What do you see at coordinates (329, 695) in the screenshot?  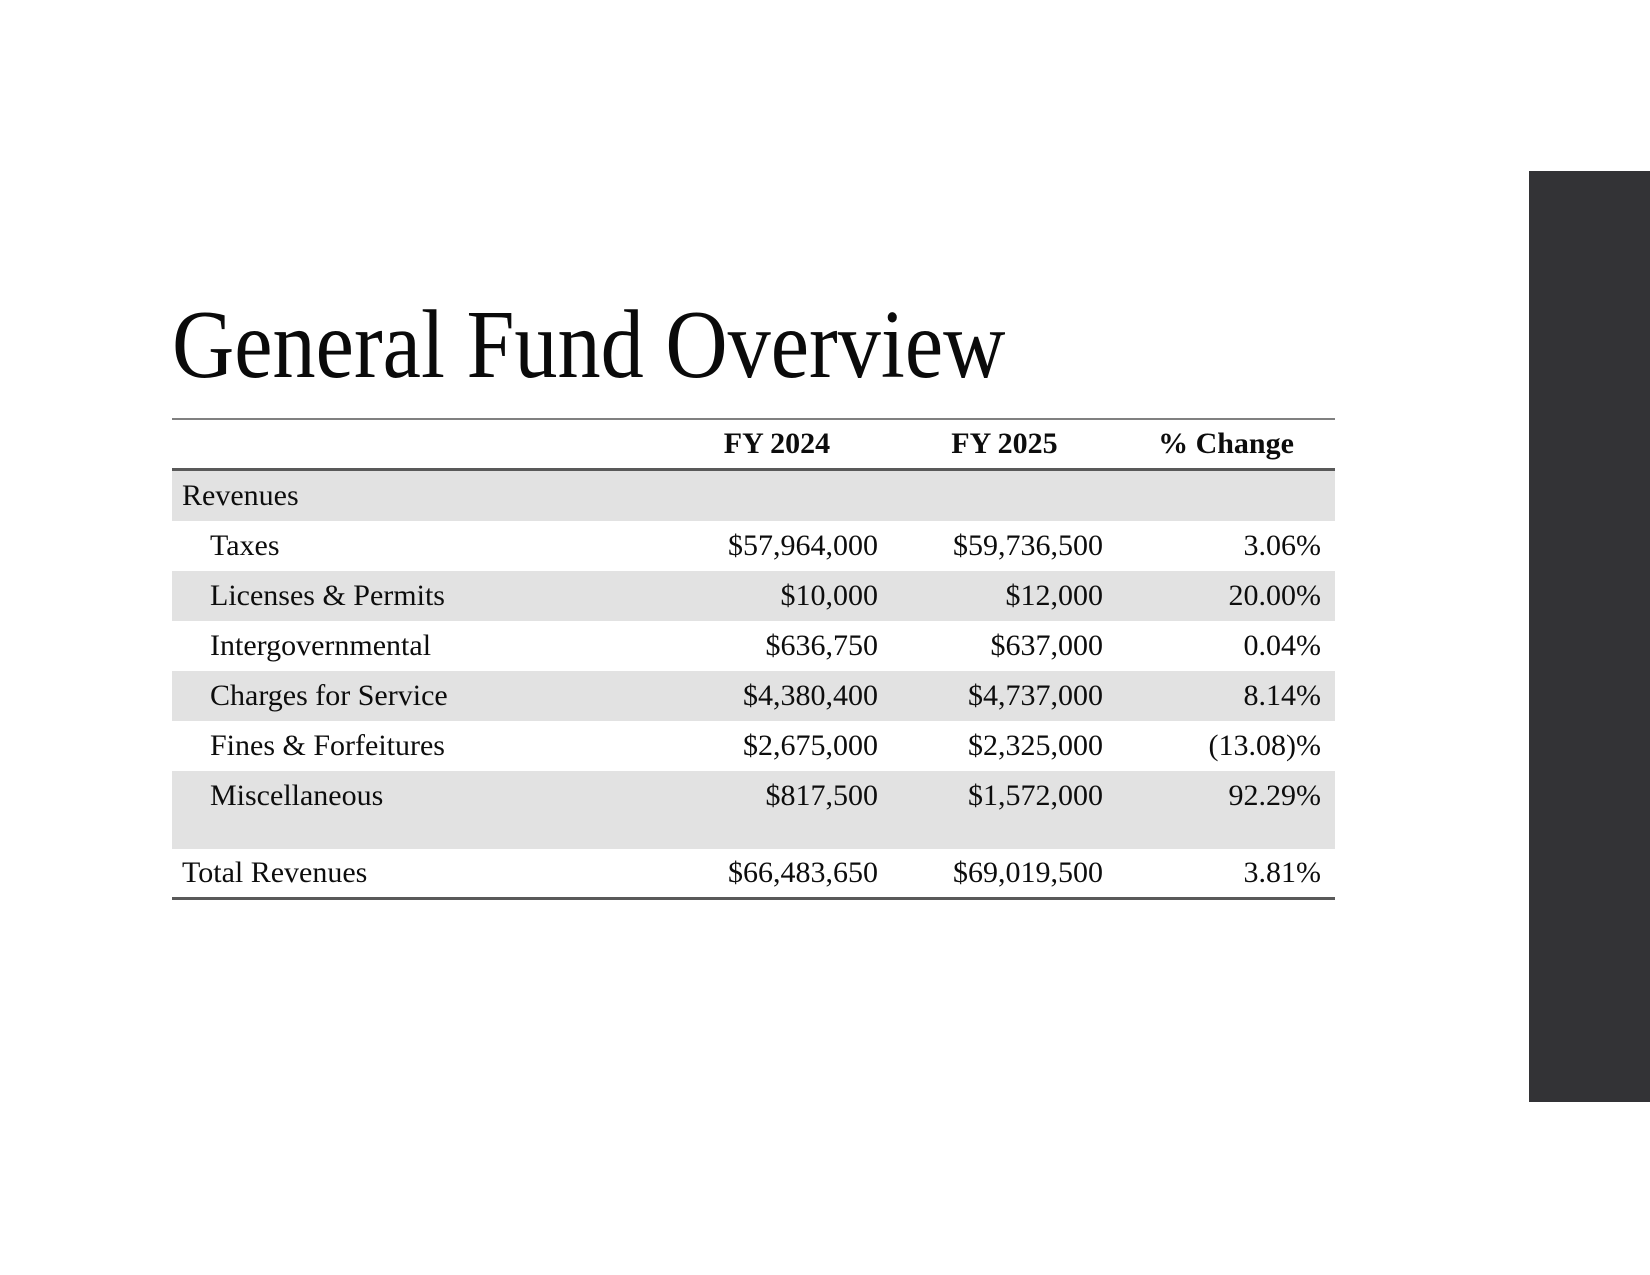 I see `row-label: Charges for Service` at bounding box center [329, 695].